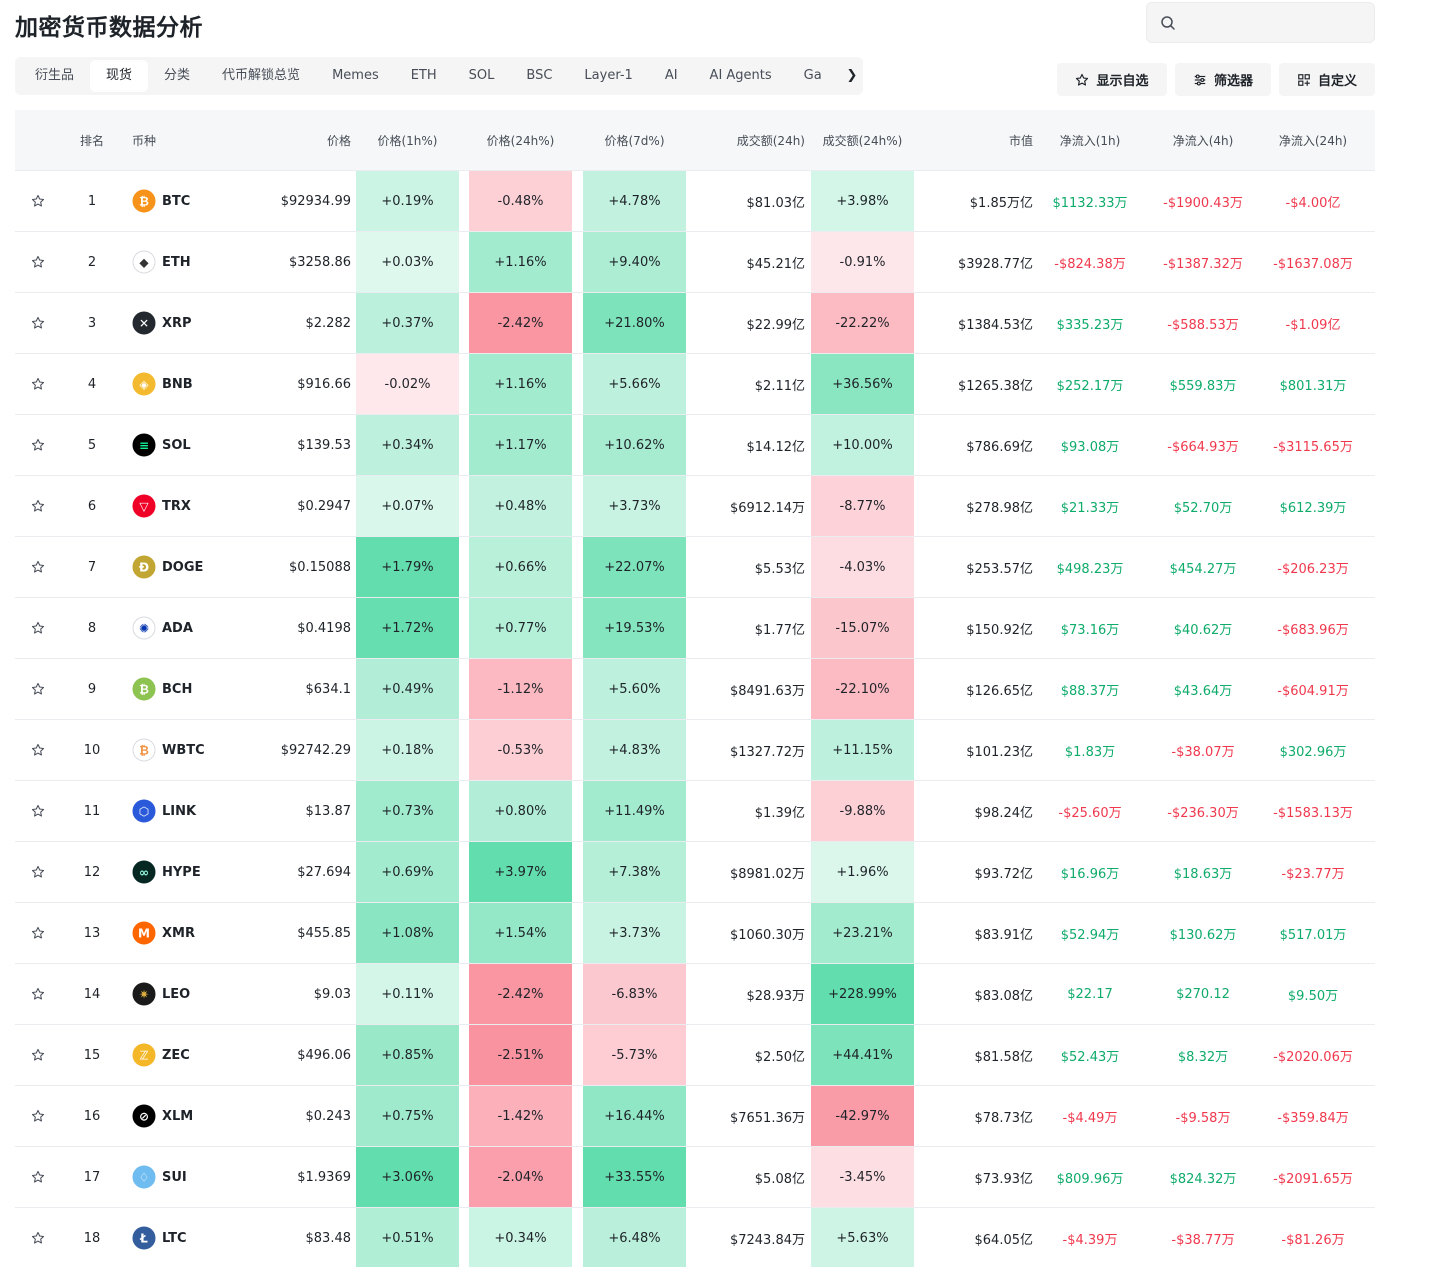 Image resolution: width=1443 pixels, height=1267 pixels. I want to click on coin-eth-icon: ◆, so click(144, 262).